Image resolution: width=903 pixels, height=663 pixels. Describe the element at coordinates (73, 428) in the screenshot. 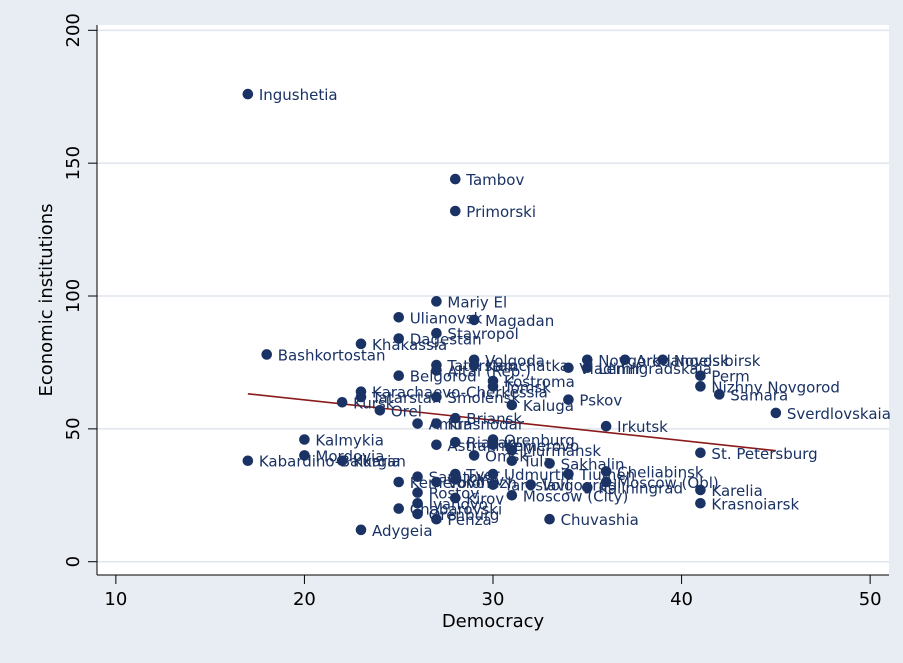

I see `y-tick-label: 50` at that location.